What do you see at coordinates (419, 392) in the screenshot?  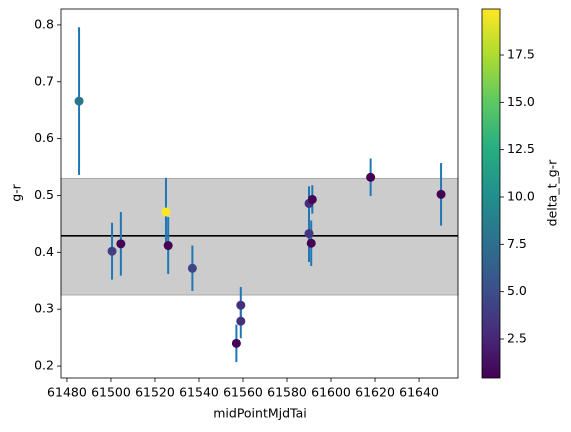 I see `x-tick-label: 61640` at bounding box center [419, 392].